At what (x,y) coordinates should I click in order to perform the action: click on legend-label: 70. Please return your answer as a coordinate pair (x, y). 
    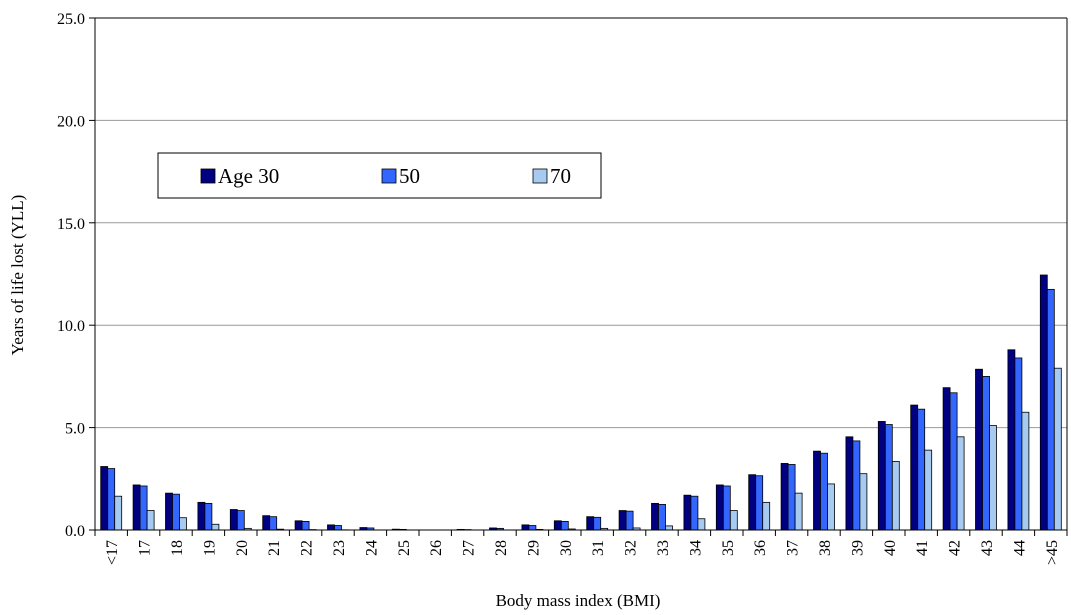
    Looking at the image, I should click on (560, 176).